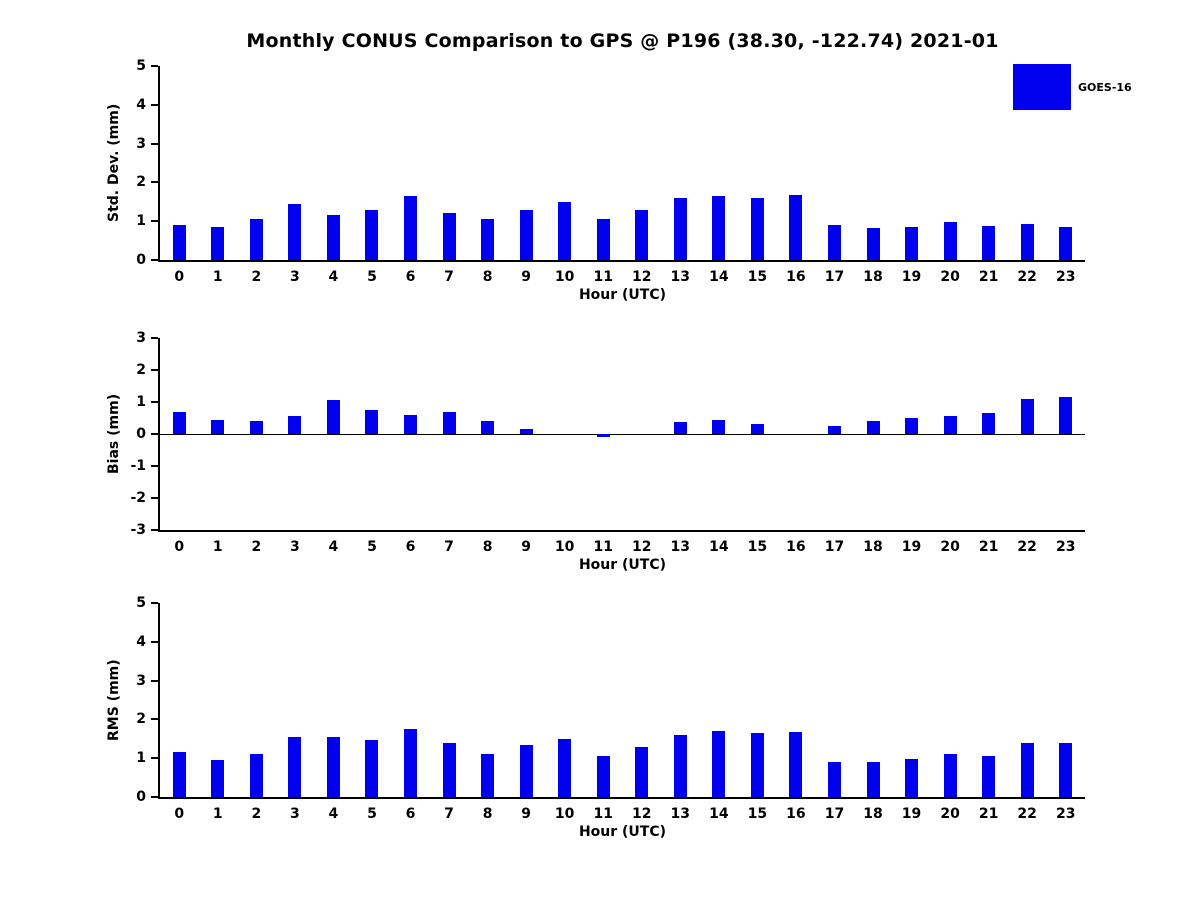 The height and width of the screenshot is (900, 1200). I want to click on x-tick-label: 0, so click(179, 547).